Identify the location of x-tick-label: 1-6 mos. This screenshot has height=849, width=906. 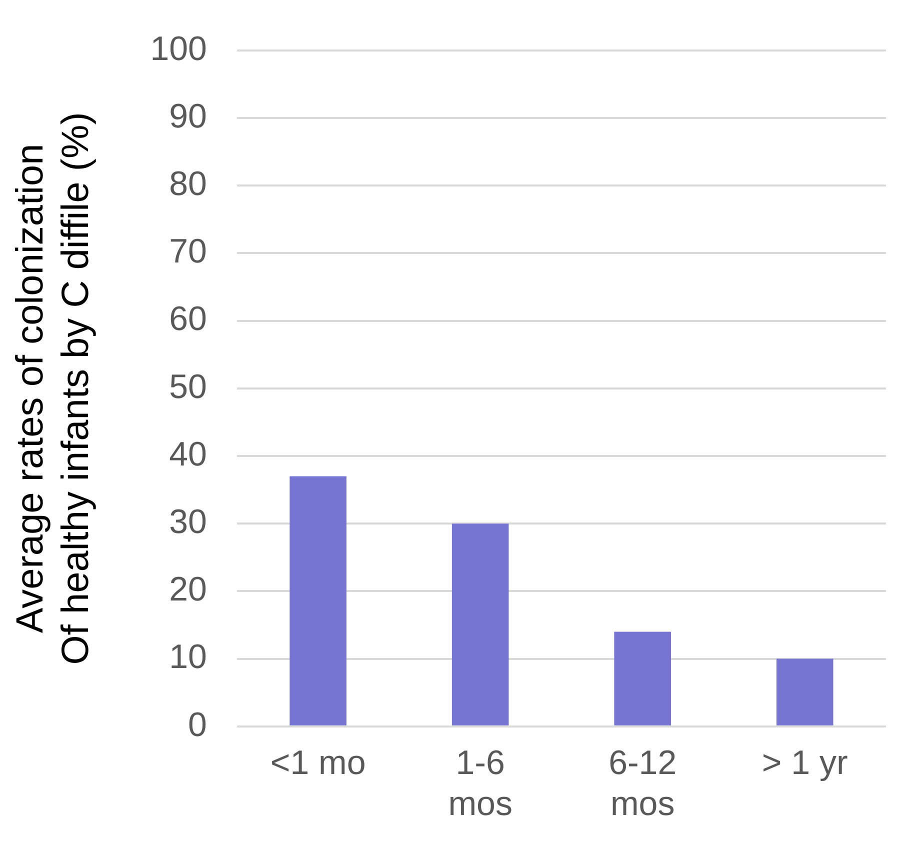
(480, 783).